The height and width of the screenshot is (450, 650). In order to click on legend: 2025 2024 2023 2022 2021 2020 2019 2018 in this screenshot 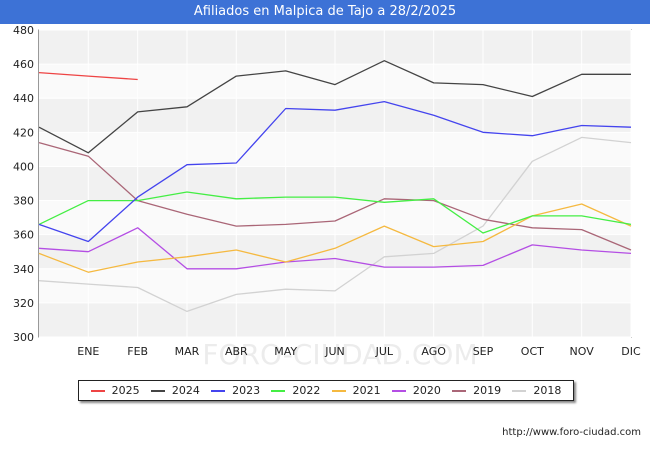, I will do `click(326, 390)`.